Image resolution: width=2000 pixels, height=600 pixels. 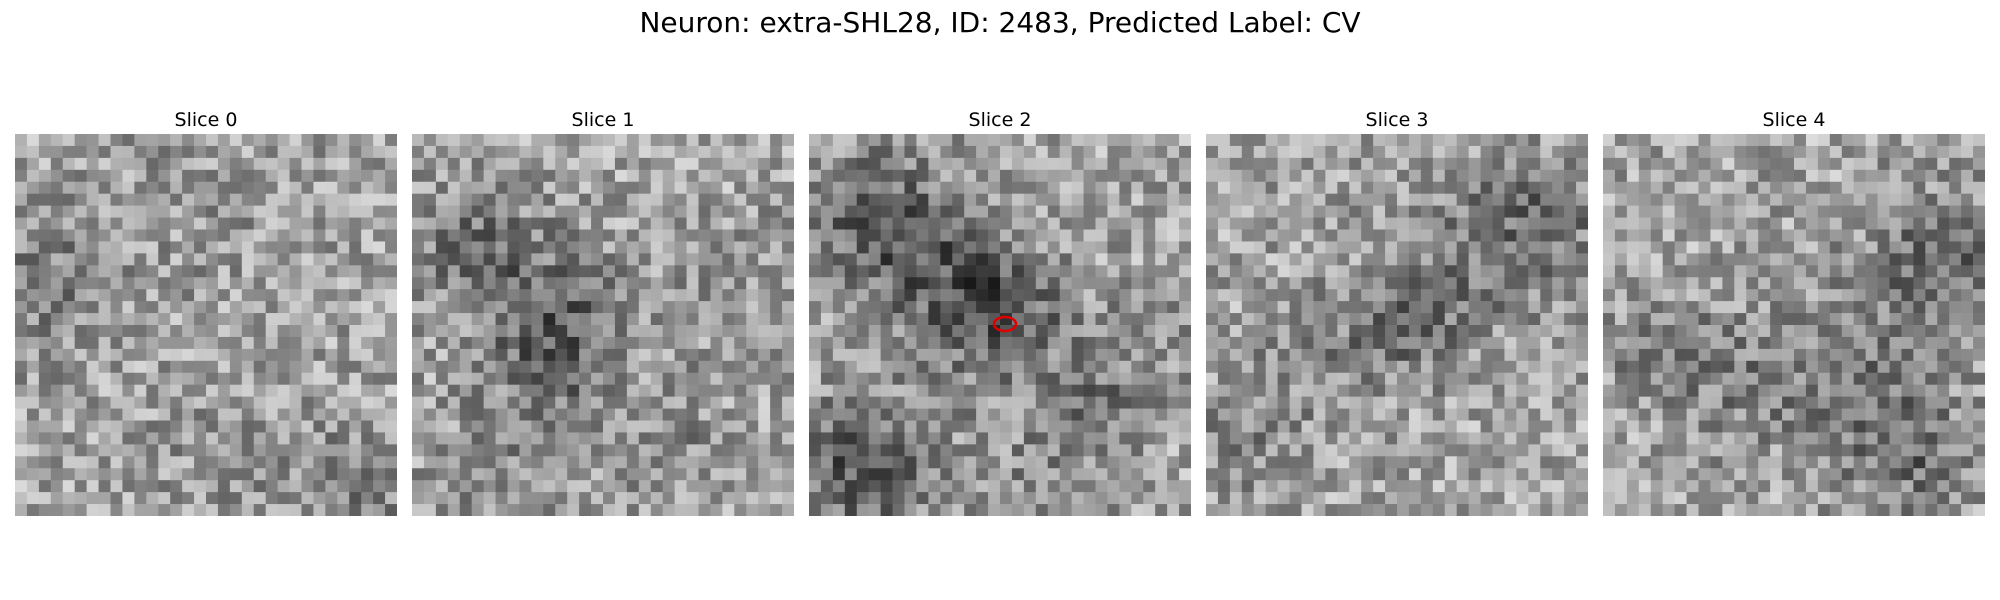 What do you see at coordinates (1794, 120) in the screenshot?
I see `slice-title-4: Slice 4` at bounding box center [1794, 120].